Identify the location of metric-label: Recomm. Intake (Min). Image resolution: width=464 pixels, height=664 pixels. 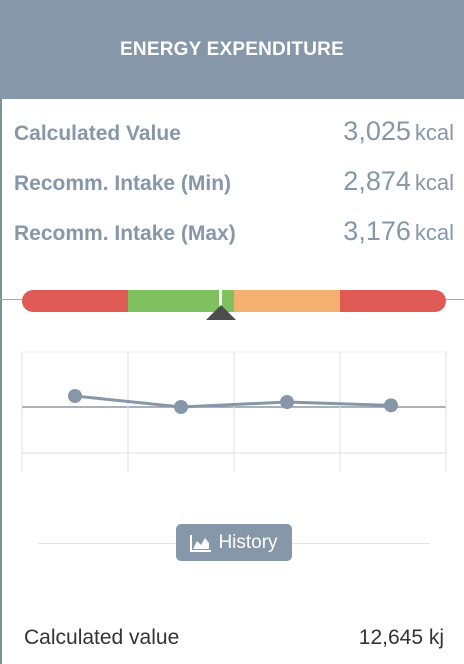
(123, 183).